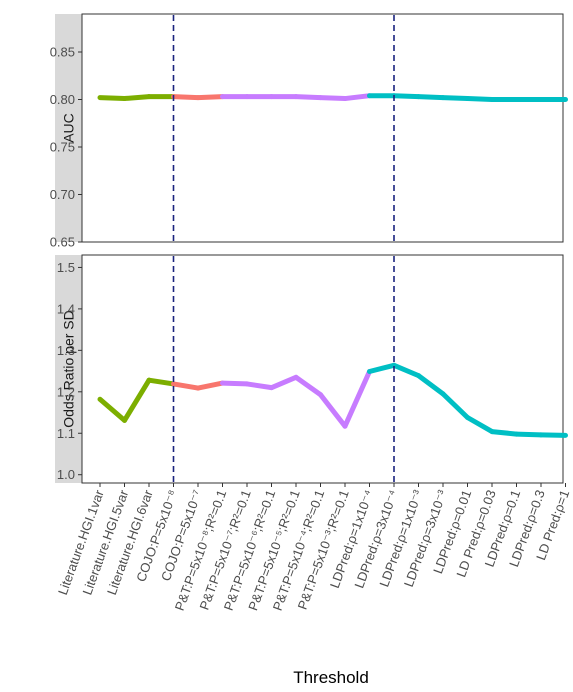  I want to click on y-tick-label: 1.4, so click(66, 308).